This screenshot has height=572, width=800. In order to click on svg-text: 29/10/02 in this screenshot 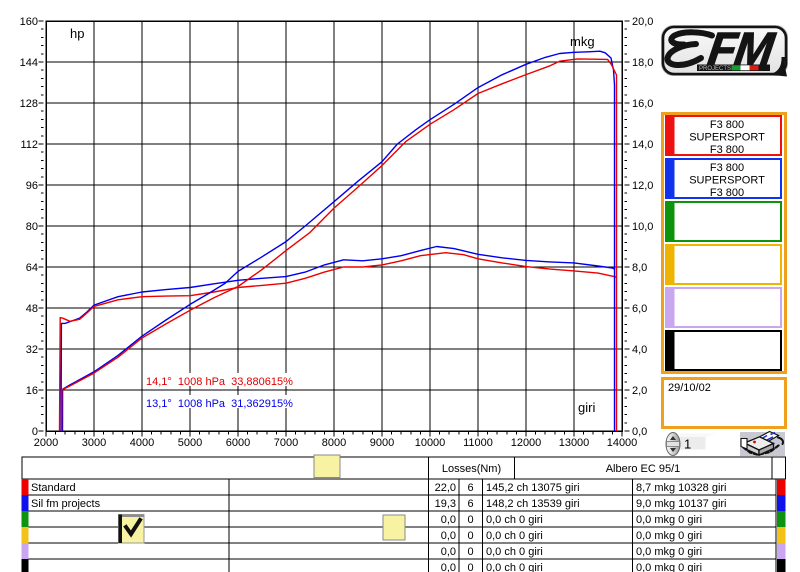, I will do `click(689, 388)`.